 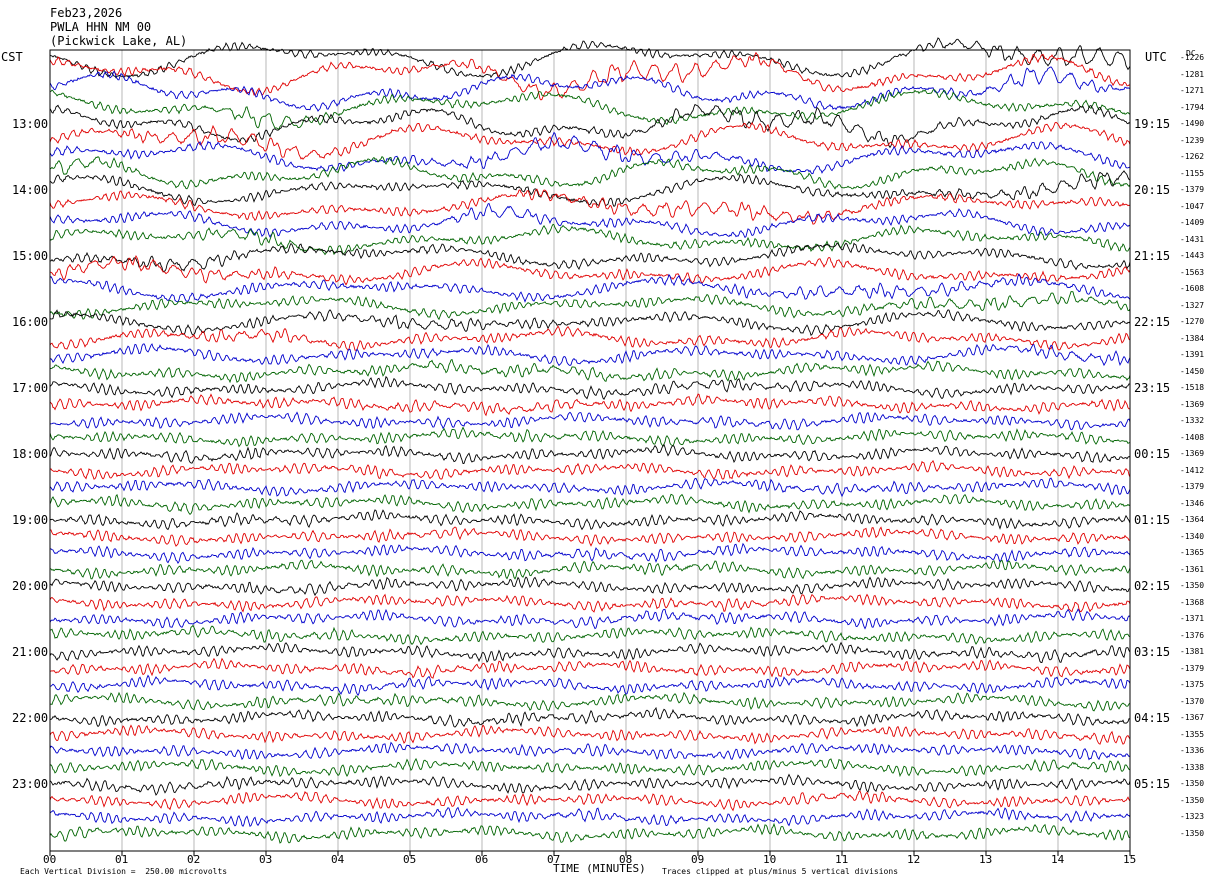 I want to click on dc-offset-label: -1239, so click(x=1192, y=140).